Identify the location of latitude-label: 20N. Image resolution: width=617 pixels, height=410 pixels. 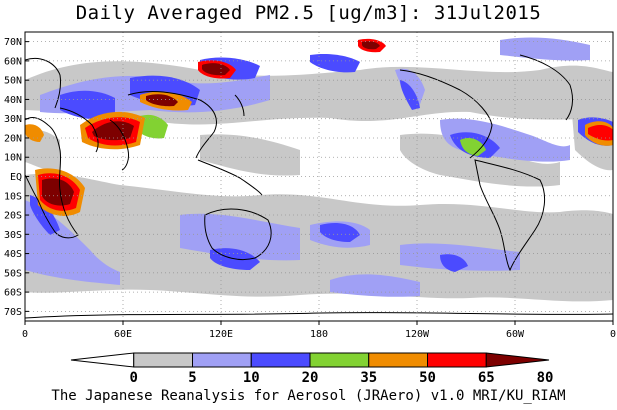
(13, 138).